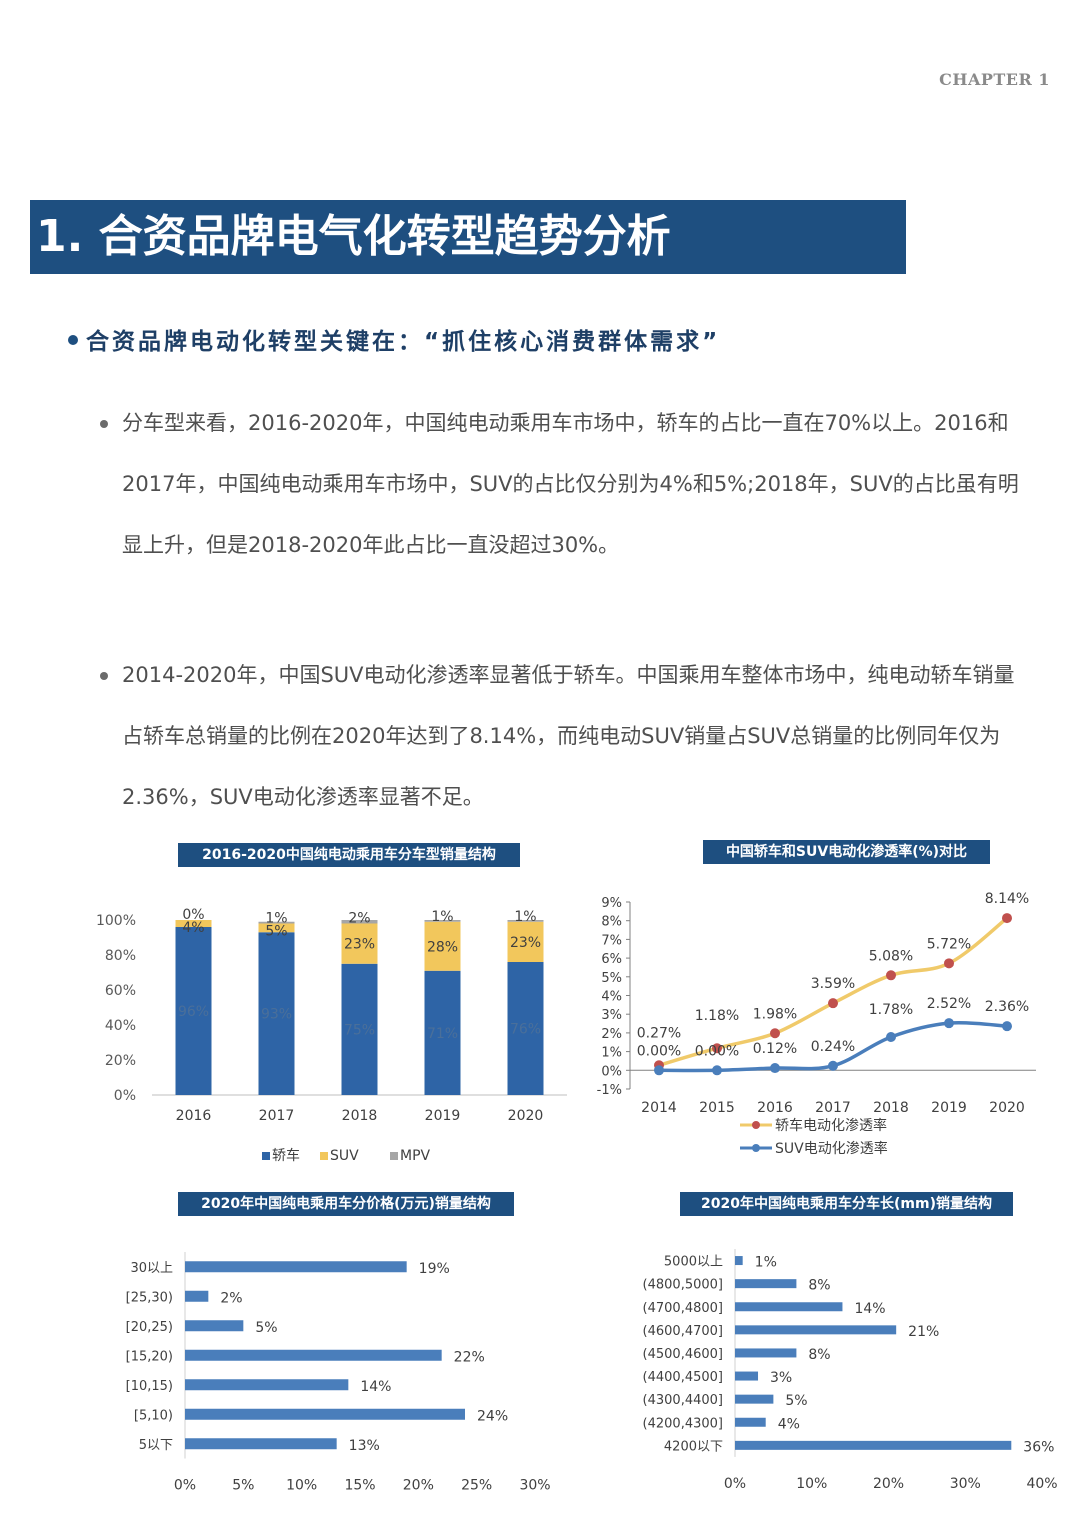 The width and height of the screenshot is (1080, 1527). Describe the element at coordinates (492, 1416) in the screenshot. I see `data-label: 24%` at that location.